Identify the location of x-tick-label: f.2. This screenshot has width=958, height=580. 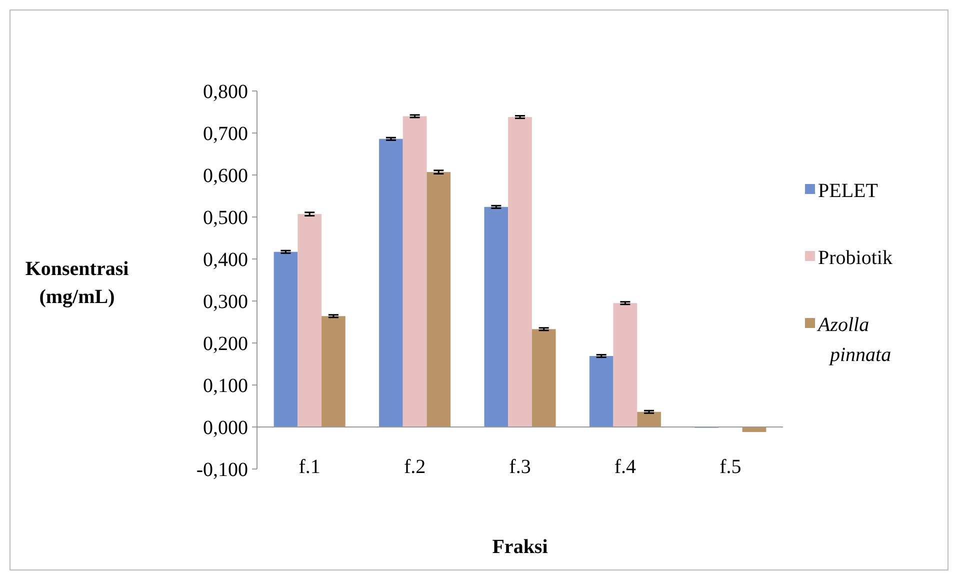
(415, 467).